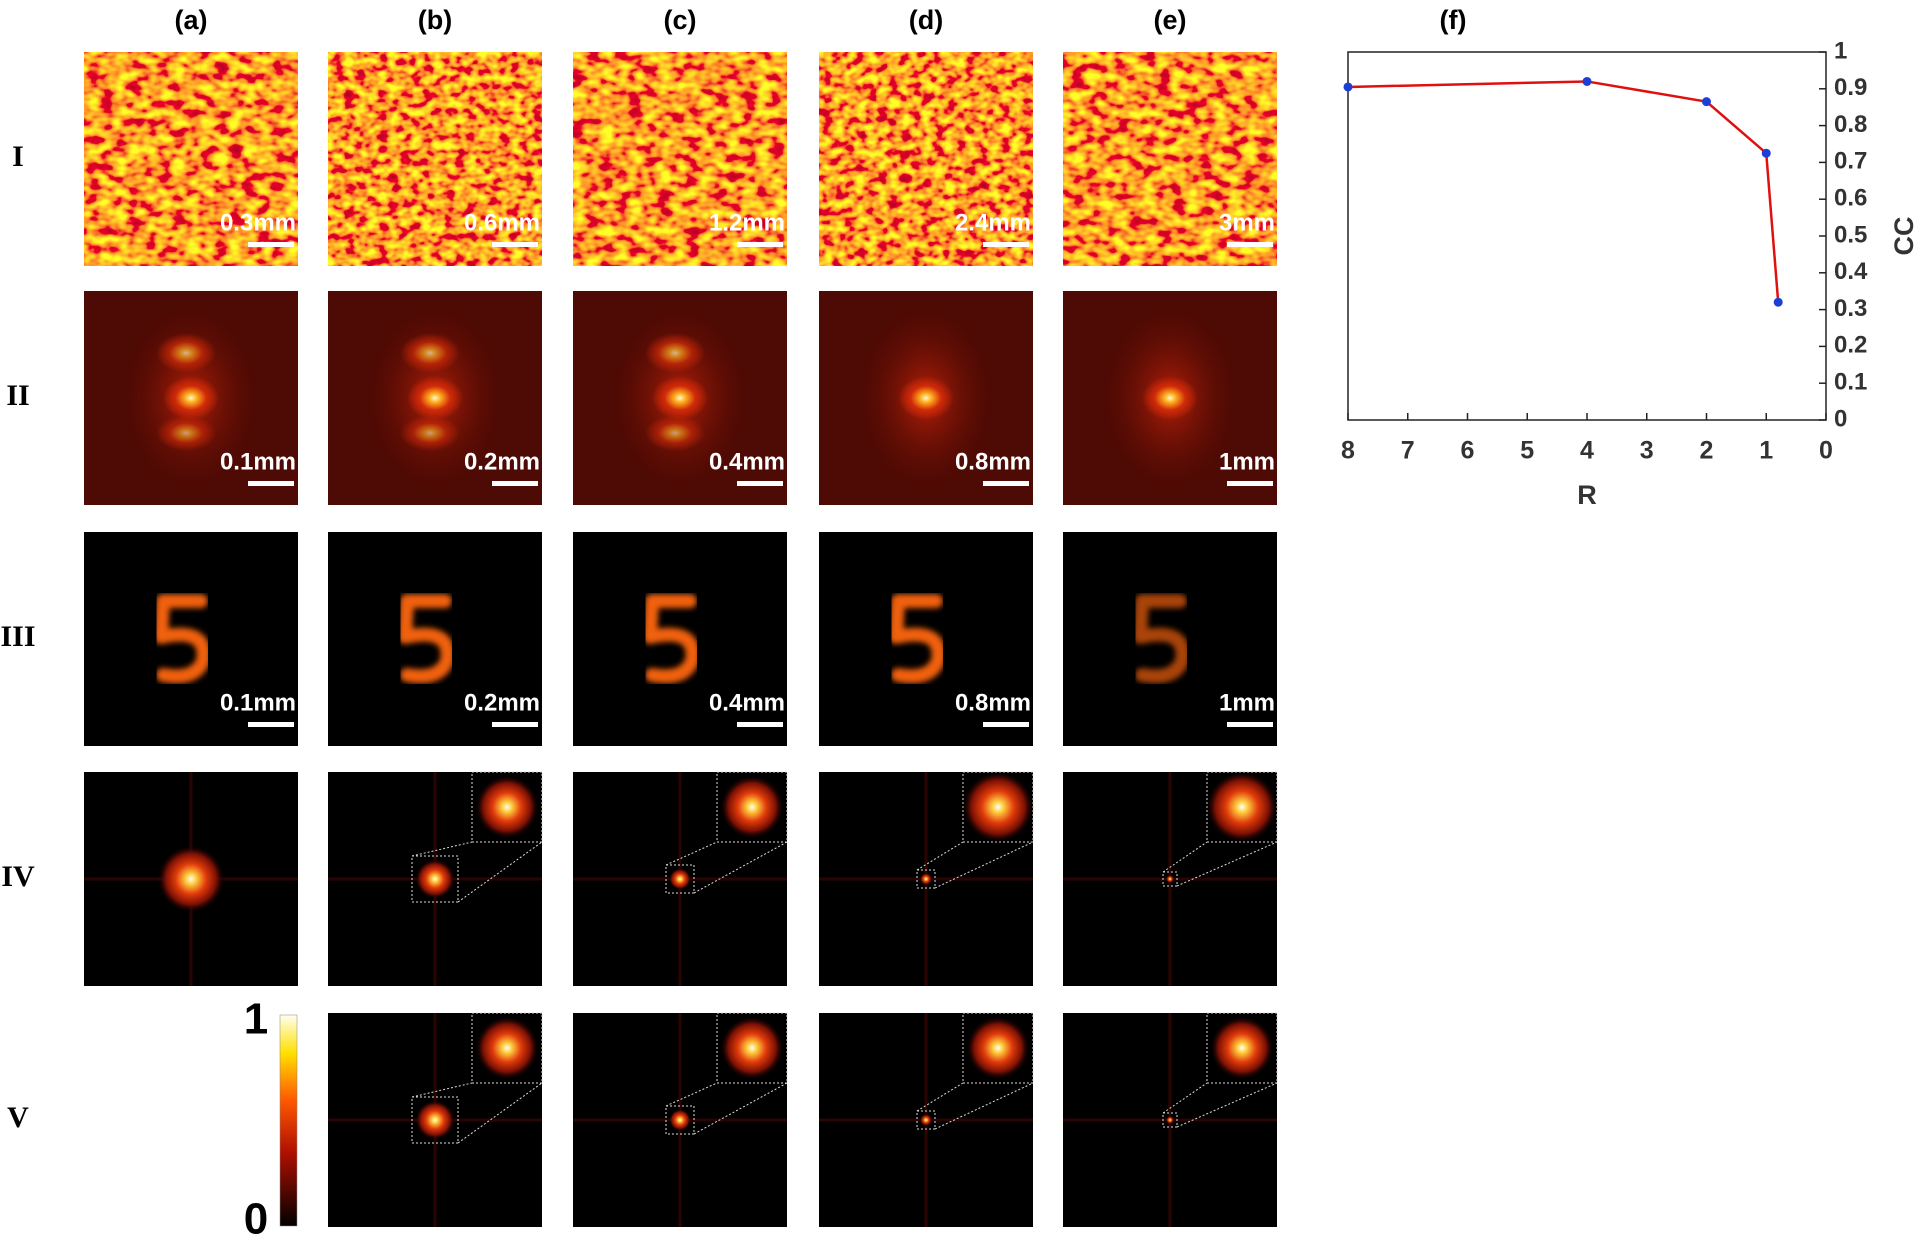 The image size is (1926, 1240). Describe the element at coordinates (1826, 451) in the screenshot. I see `x-tick-label: 0` at that location.